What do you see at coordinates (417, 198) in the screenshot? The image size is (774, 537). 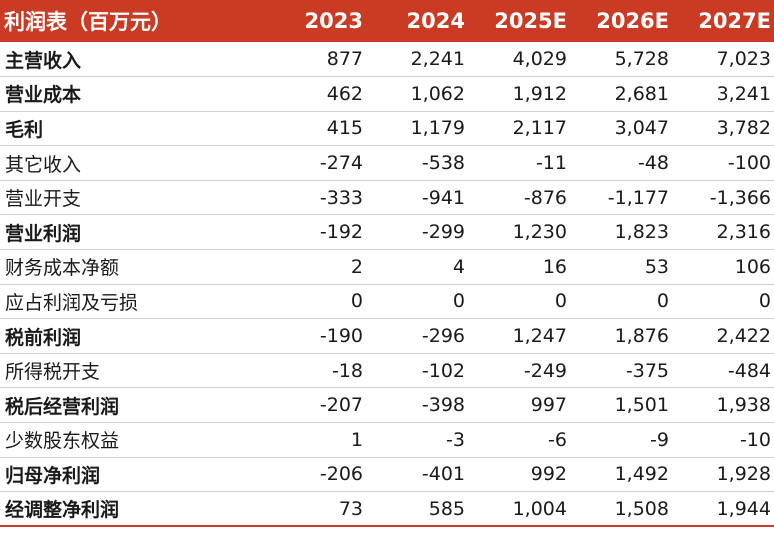 I see `row-value: -941` at bounding box center [417, 198].